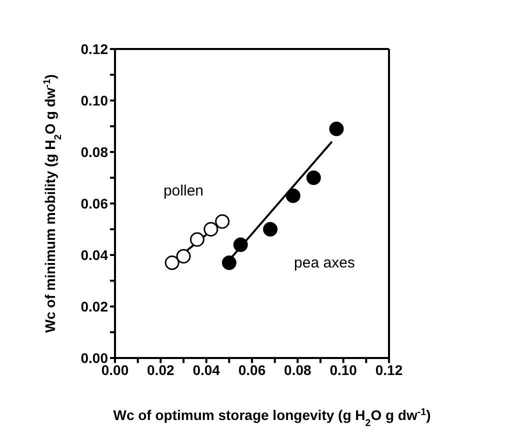 The image size is (515, 440). I want to click on y-tick-label: 0.00, so click(94, 358).